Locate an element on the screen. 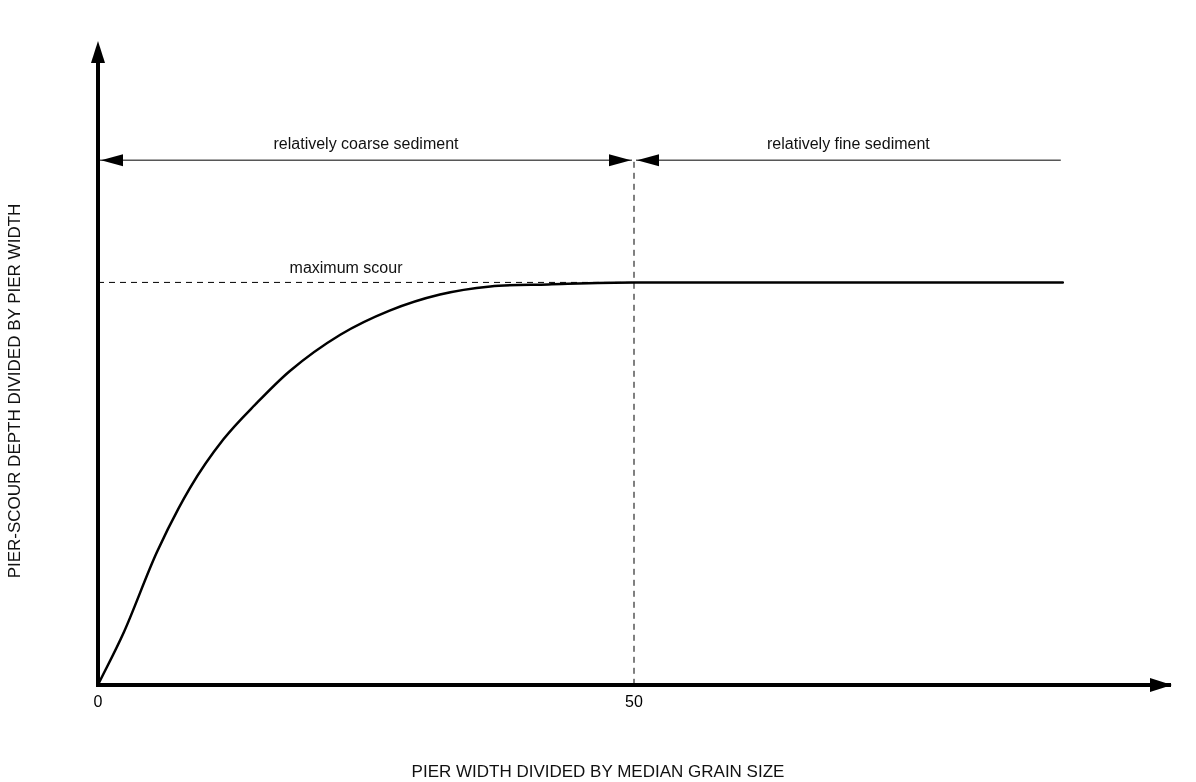 The width and height of the screenshot is (1196, 782). x-tick-label: 0 is located at coordinates (98, 701).